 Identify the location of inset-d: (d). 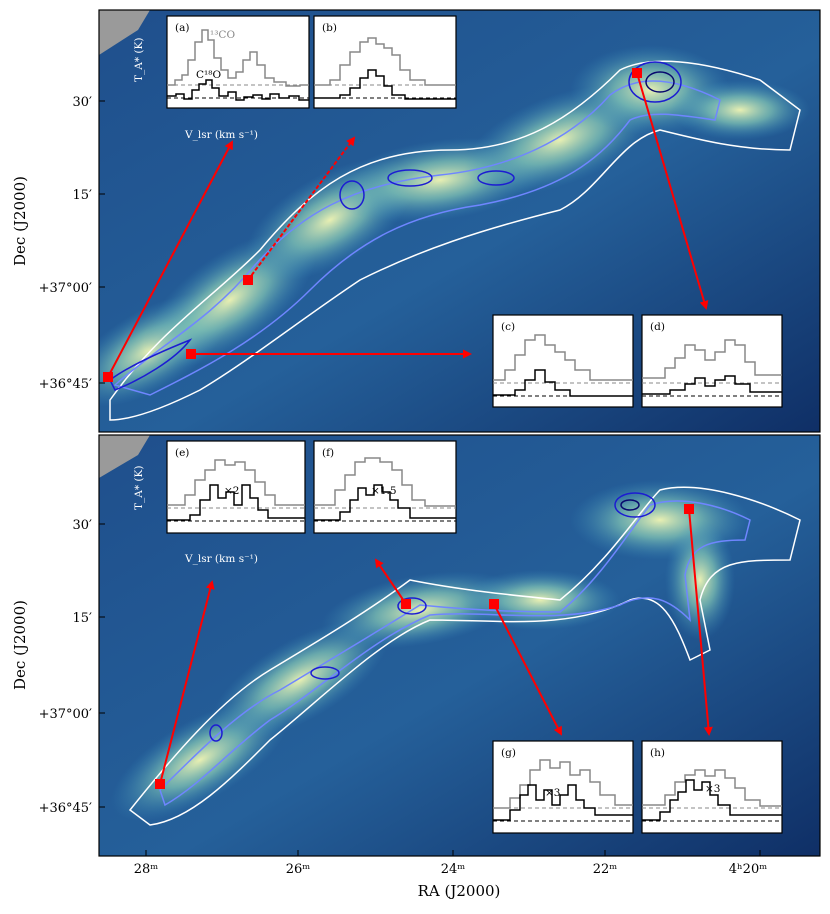
(712, 361).